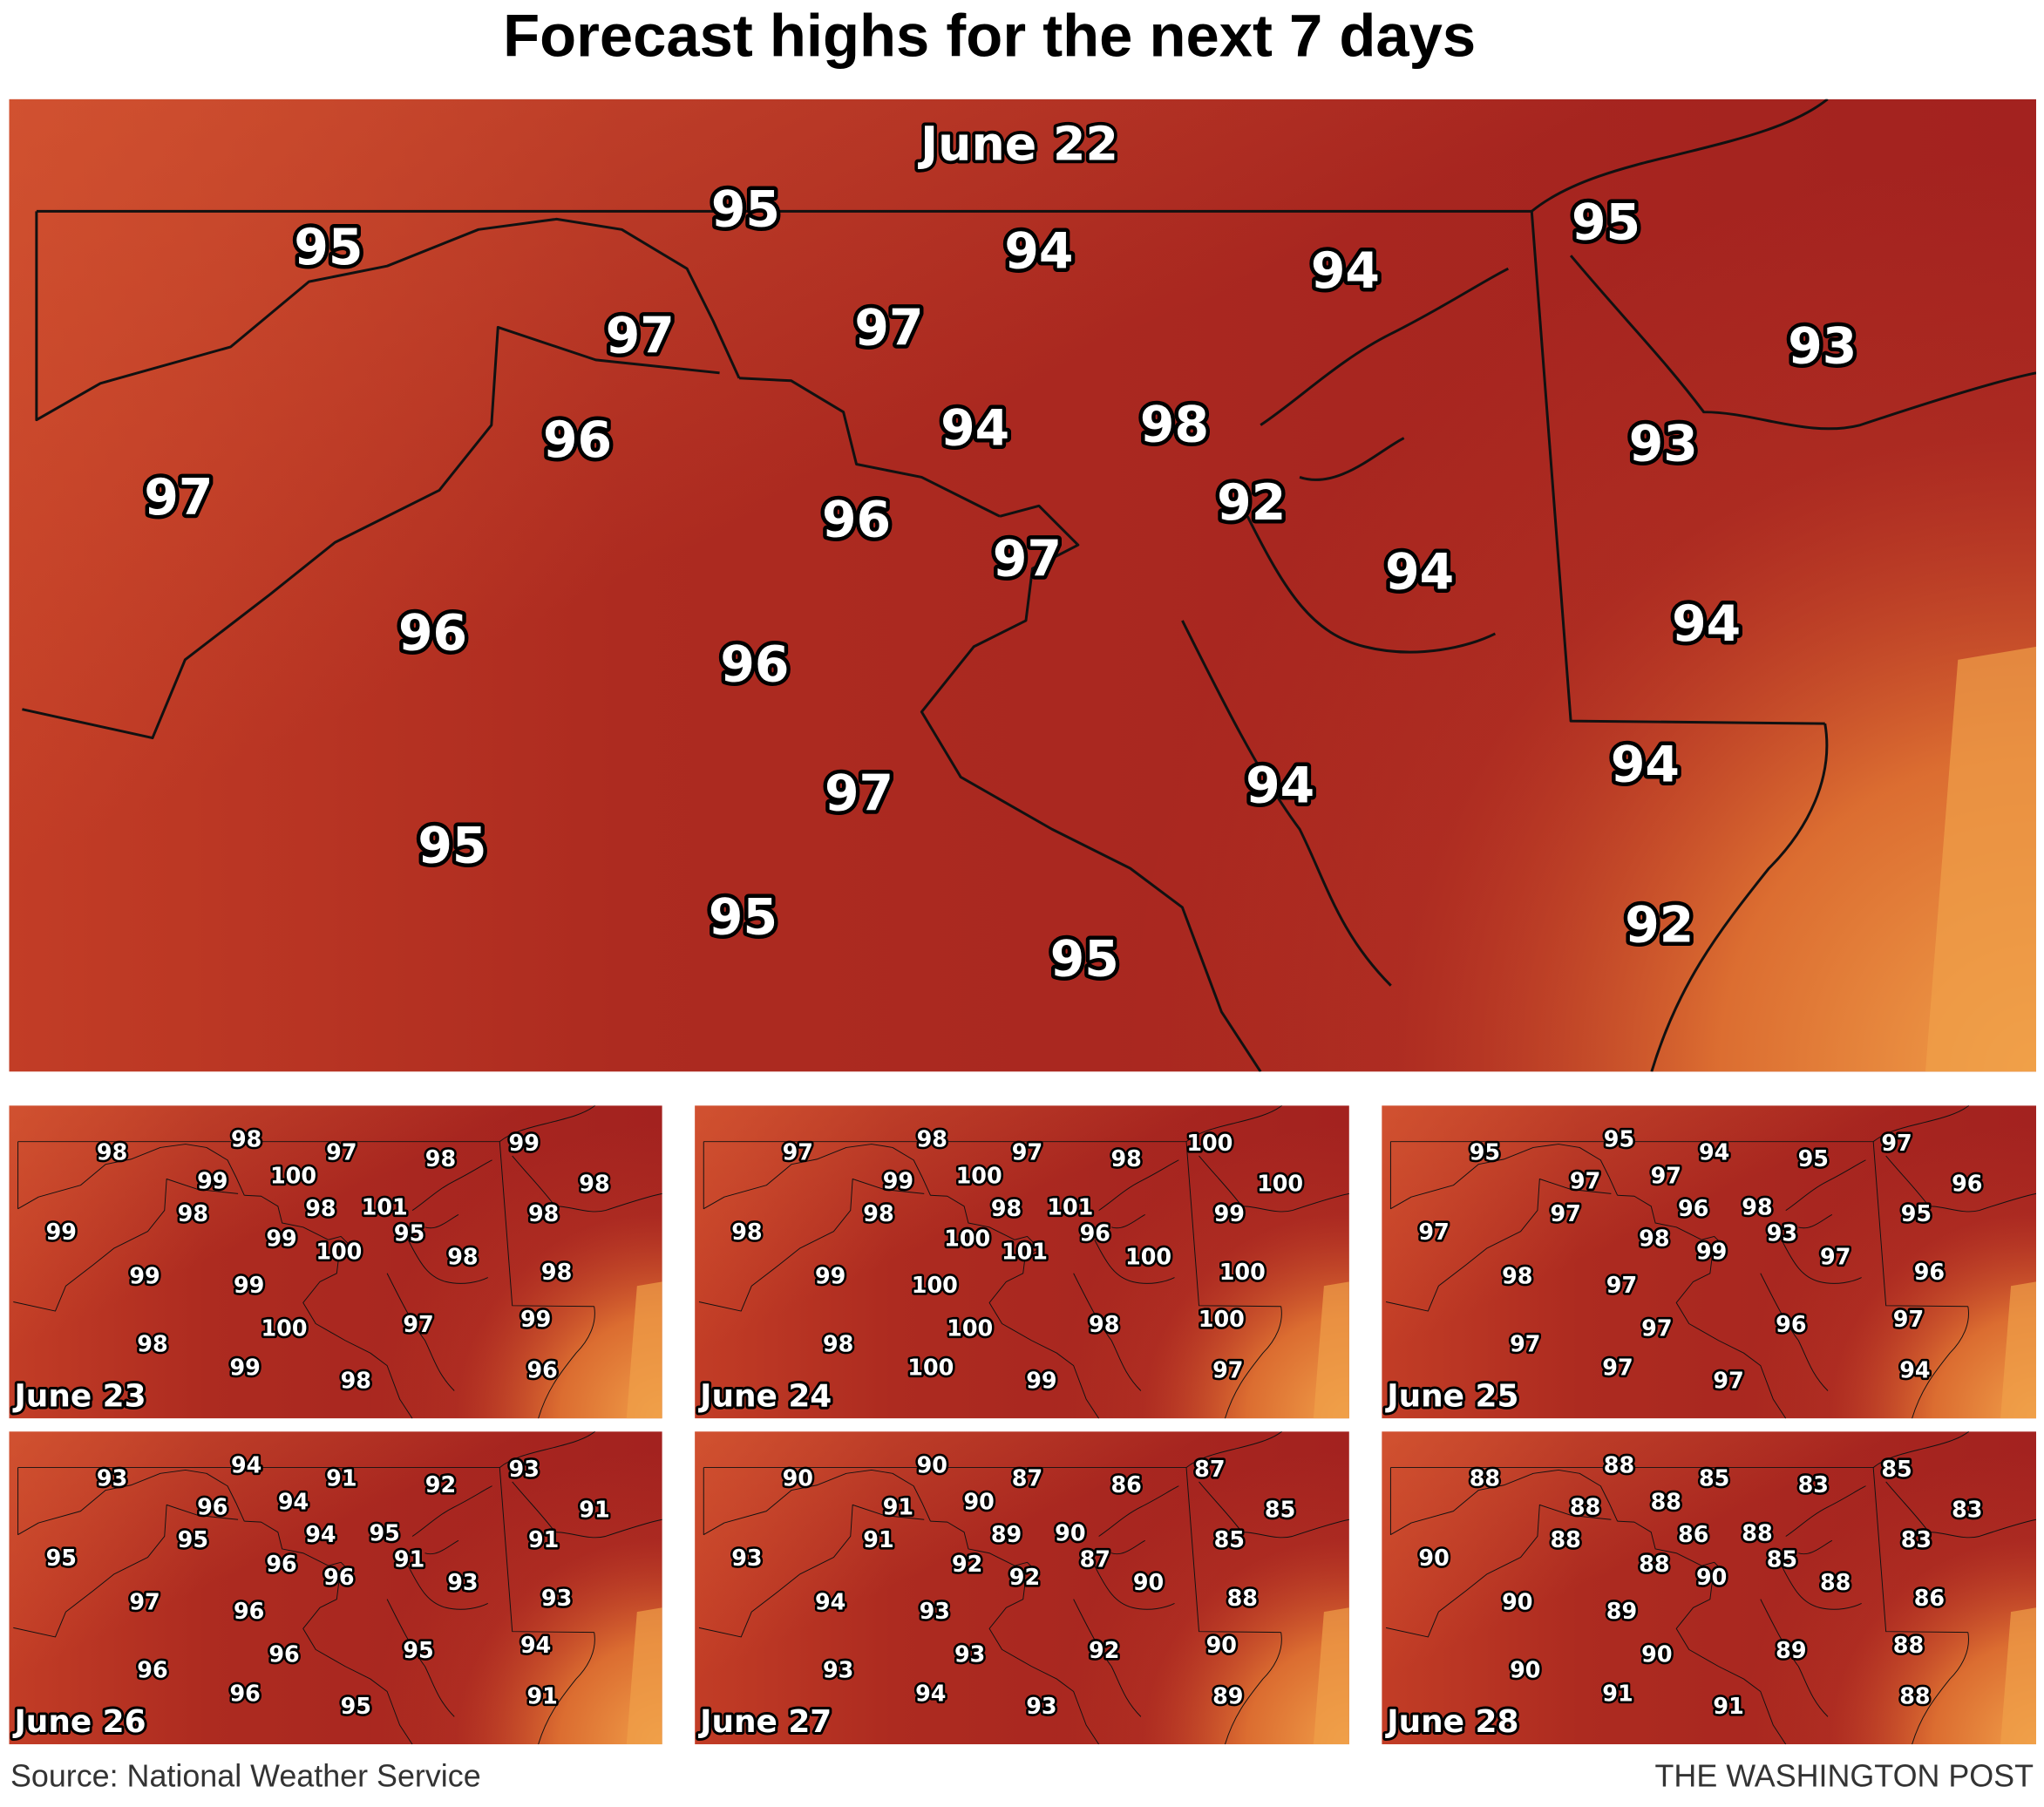  Describe the element at coordinates (1844, 1775) in the screenshot. I see `credit: THE WASHINGTON POST` at that location.